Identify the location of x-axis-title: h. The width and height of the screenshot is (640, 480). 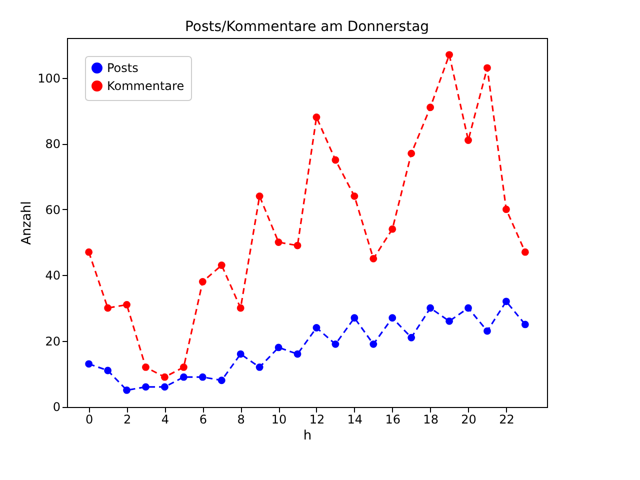
(307, 436).